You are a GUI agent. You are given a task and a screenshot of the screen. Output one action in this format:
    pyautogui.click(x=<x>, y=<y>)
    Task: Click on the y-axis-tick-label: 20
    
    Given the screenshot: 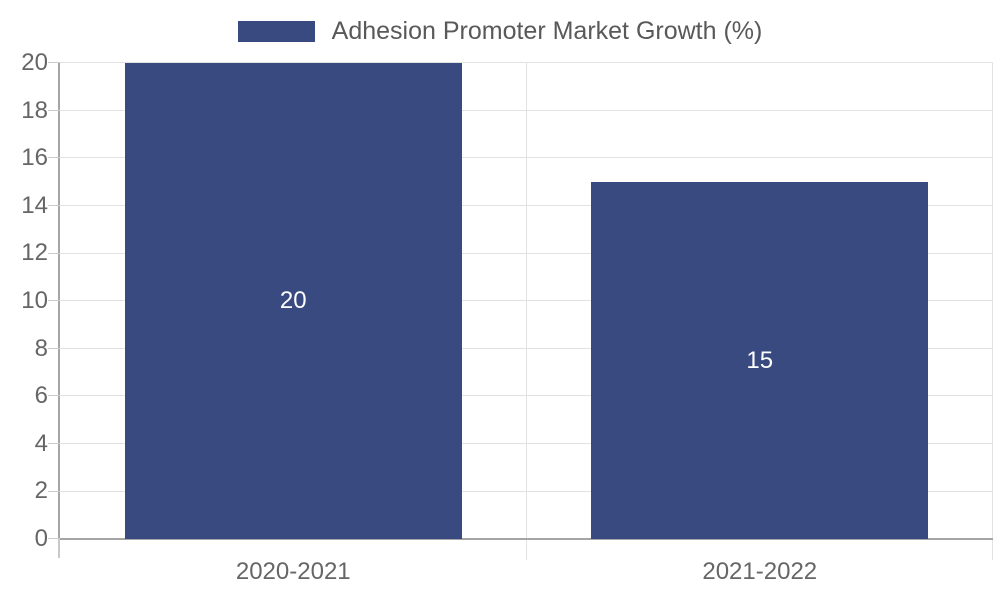 What is the action you would take?
    pyautogui.click(x=34, y=62)
    